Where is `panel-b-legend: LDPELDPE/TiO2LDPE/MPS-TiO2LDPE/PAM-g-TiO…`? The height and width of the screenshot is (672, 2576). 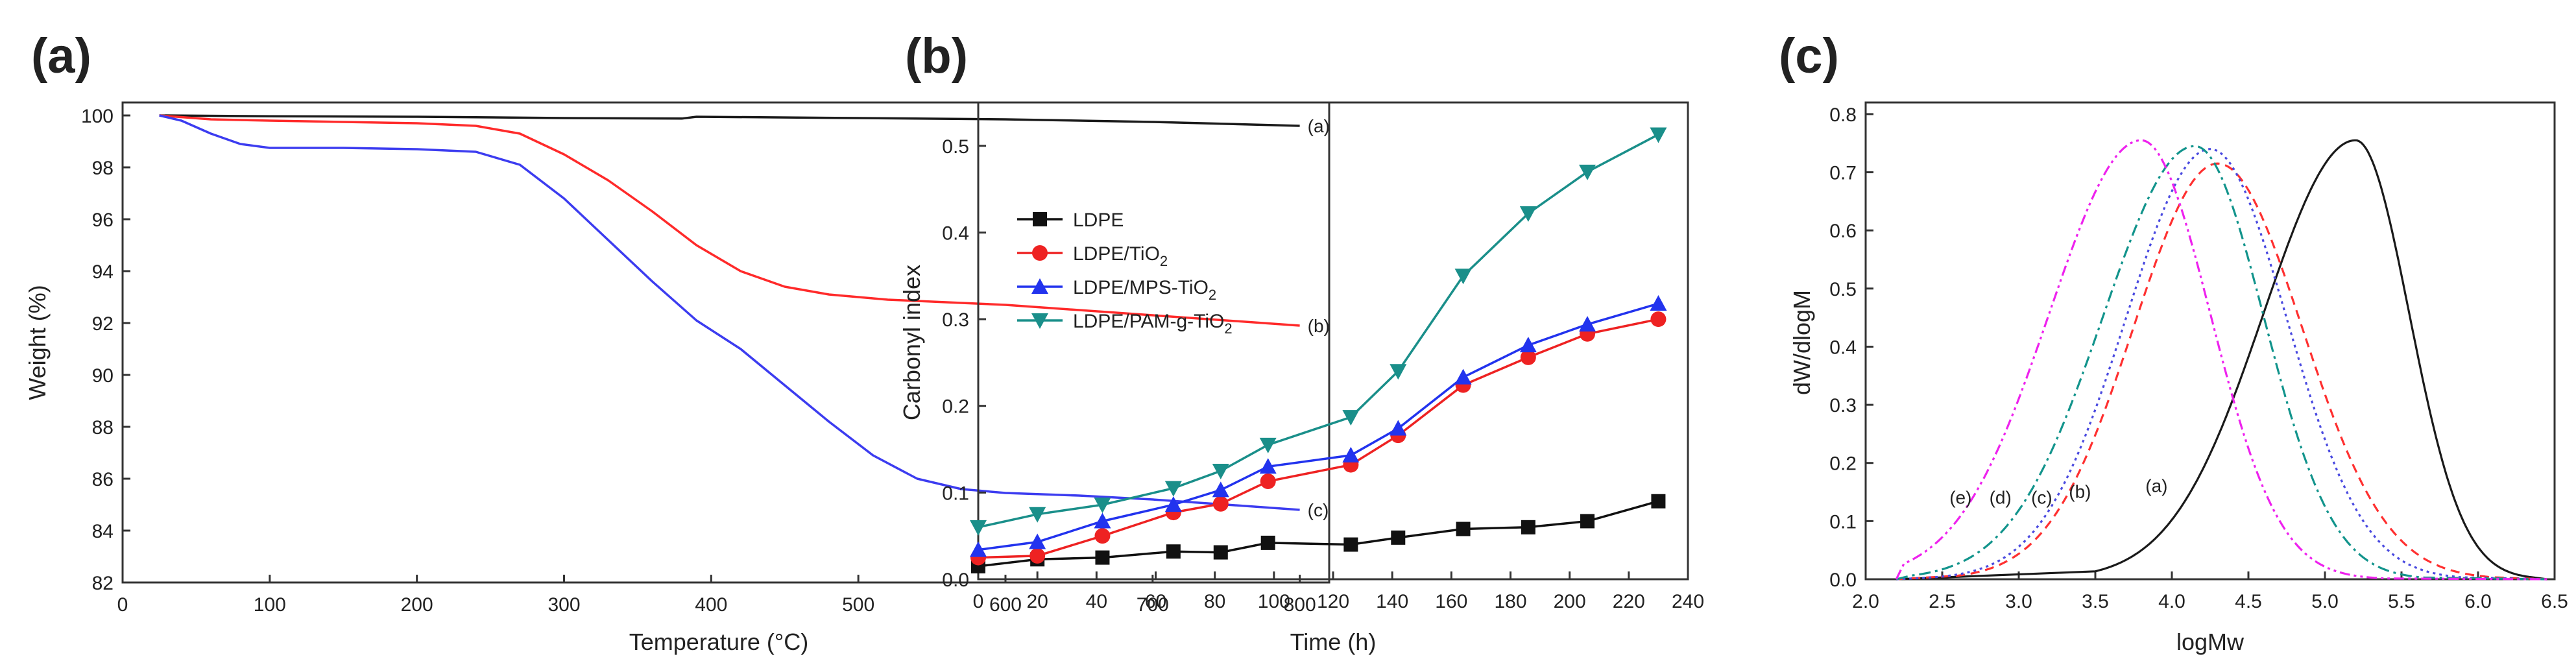
panel-b-legend: LDPELDPE/TiO2LDPE/MPS-TiO2LDPE/PAM-g-TiO… is located at coordinates (1125, 274).